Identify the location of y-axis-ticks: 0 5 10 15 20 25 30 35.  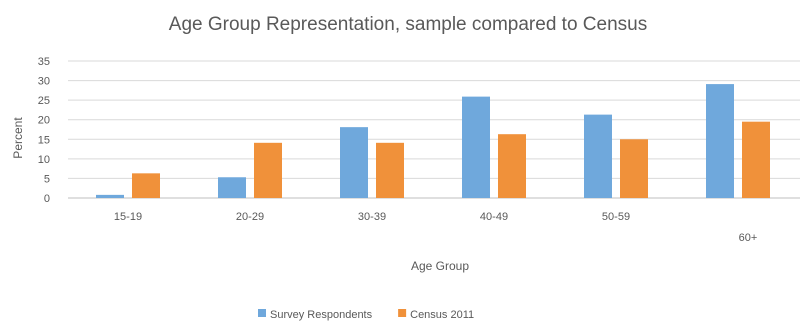
(44, 130).